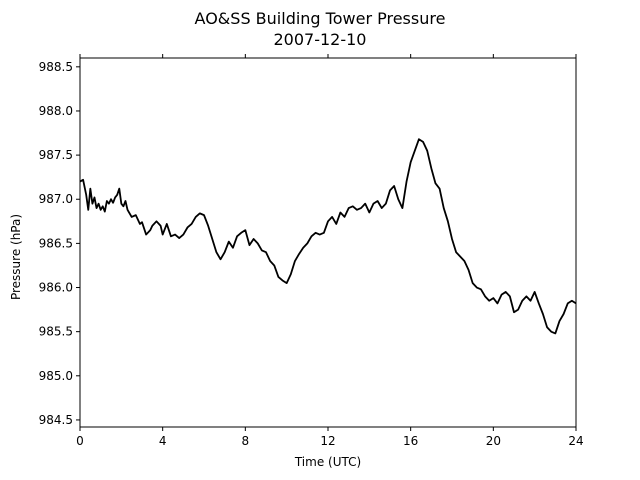  What do you see at coordinates (56, 67) in the screenshot?
I see `y-tick-label-8: 988.5` at bounding box center [56, 67].